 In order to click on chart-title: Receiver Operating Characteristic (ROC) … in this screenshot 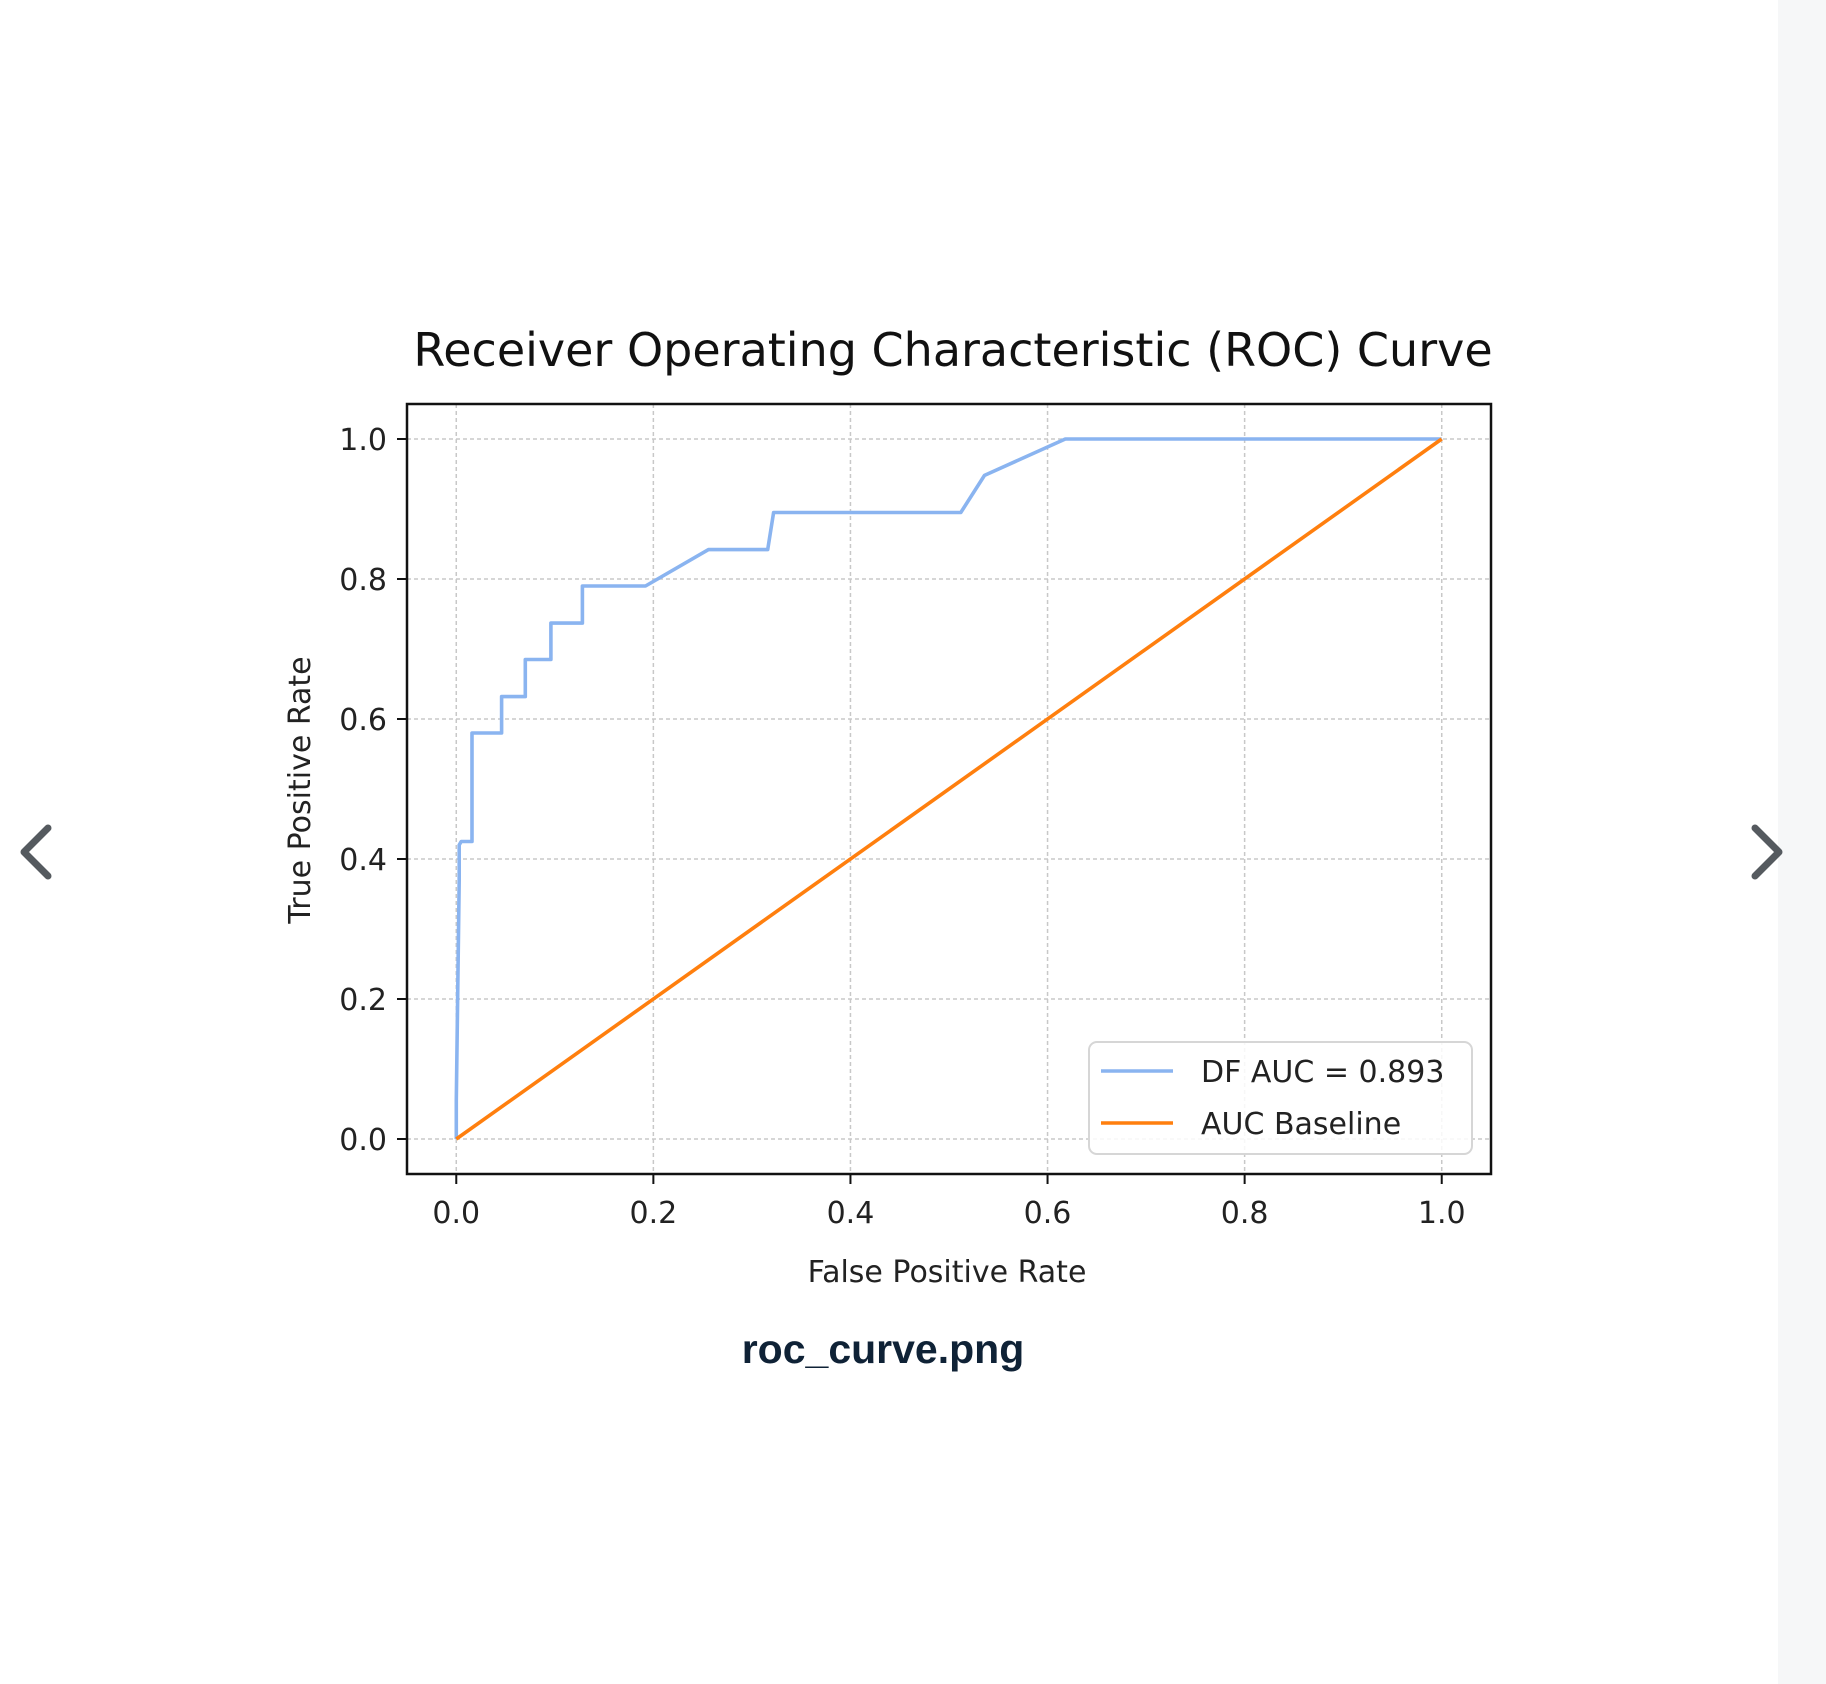, I will do `click(952, 350)`.